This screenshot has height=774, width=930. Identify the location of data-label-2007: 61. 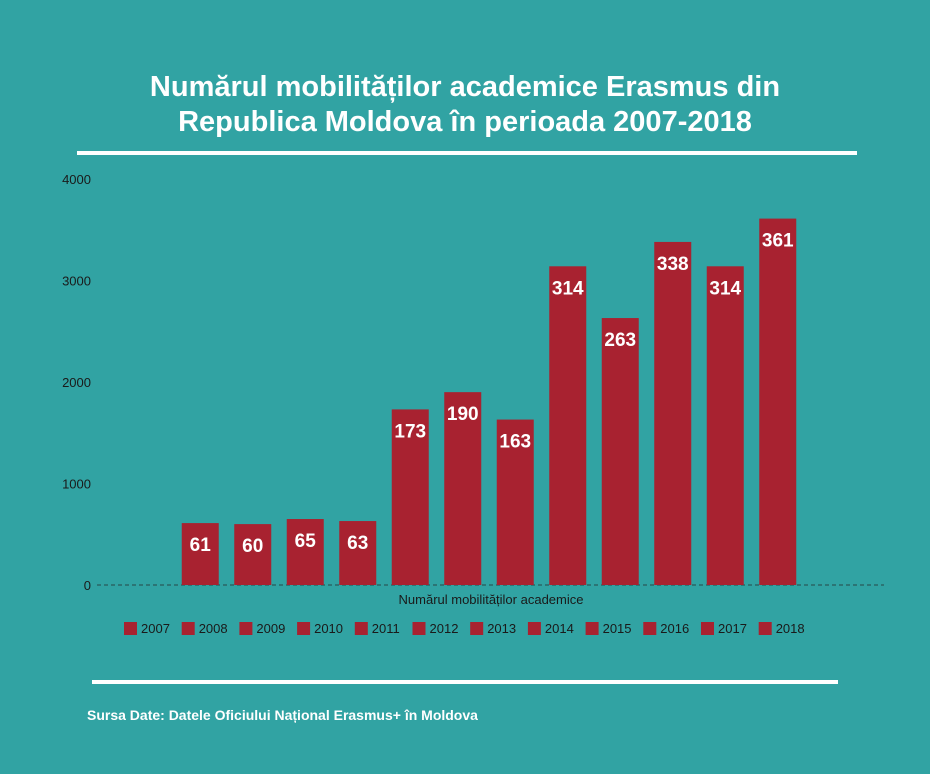
(201, 545).